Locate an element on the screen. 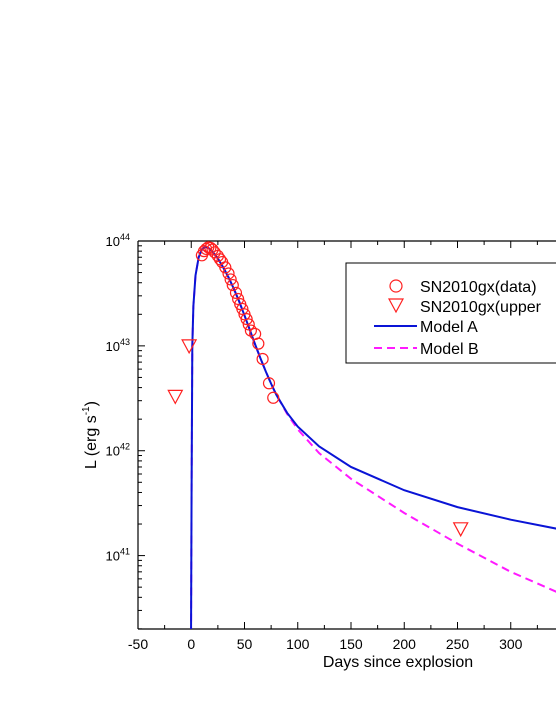 This screenshot has width=556, height=719. y-tick-label: 1041 is located at coordinates (118, 555).